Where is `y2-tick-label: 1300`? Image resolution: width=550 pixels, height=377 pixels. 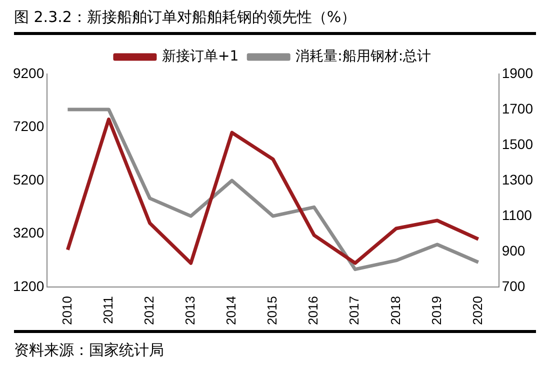
y2-tick-label: 1300 is located at coordinates (518, 179).